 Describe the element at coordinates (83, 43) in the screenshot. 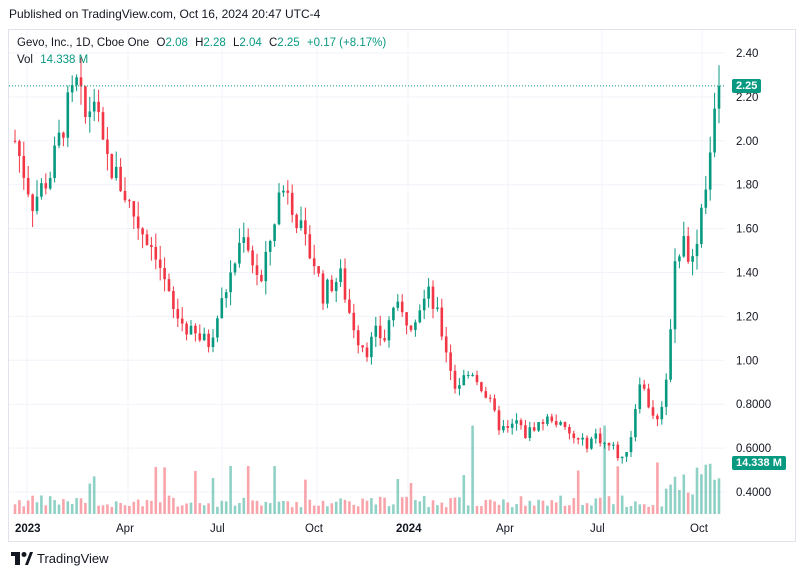

I see `legend-symbol: Gevo, Inc., 1D, Cboe One` at that location.